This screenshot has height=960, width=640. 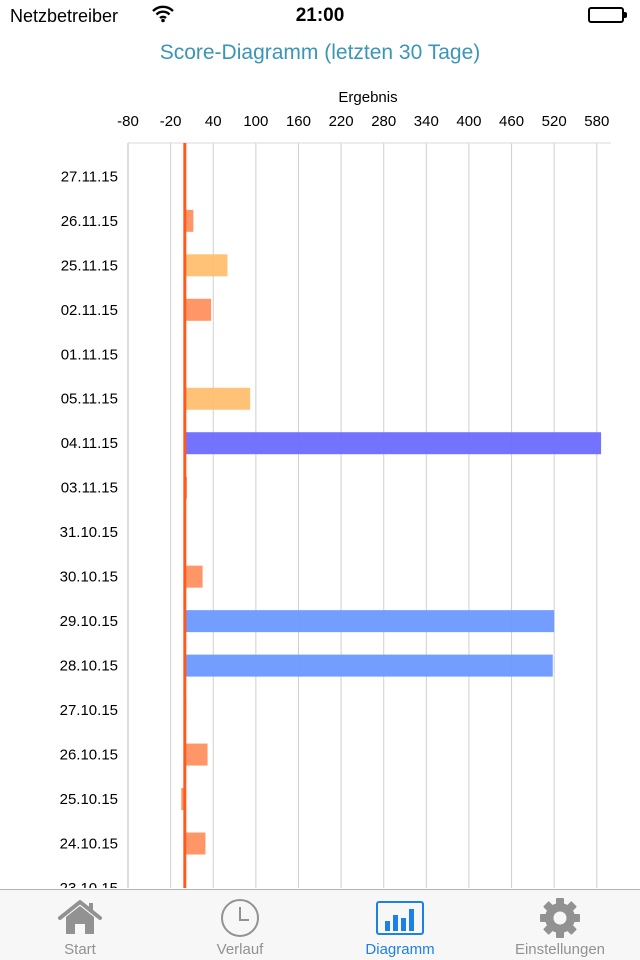 I want to click on status-bar: Netzbetreiber 21:00, so click(x=320, y=15).